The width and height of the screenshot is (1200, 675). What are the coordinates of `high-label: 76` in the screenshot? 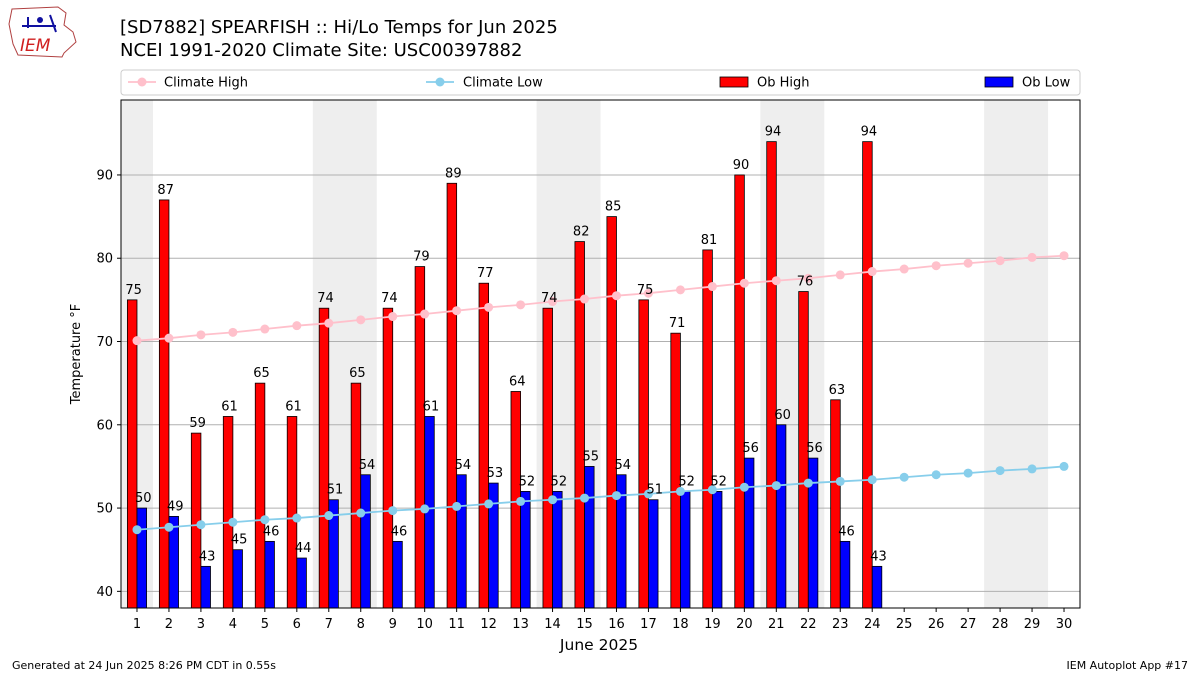 It's located at (805, 282).